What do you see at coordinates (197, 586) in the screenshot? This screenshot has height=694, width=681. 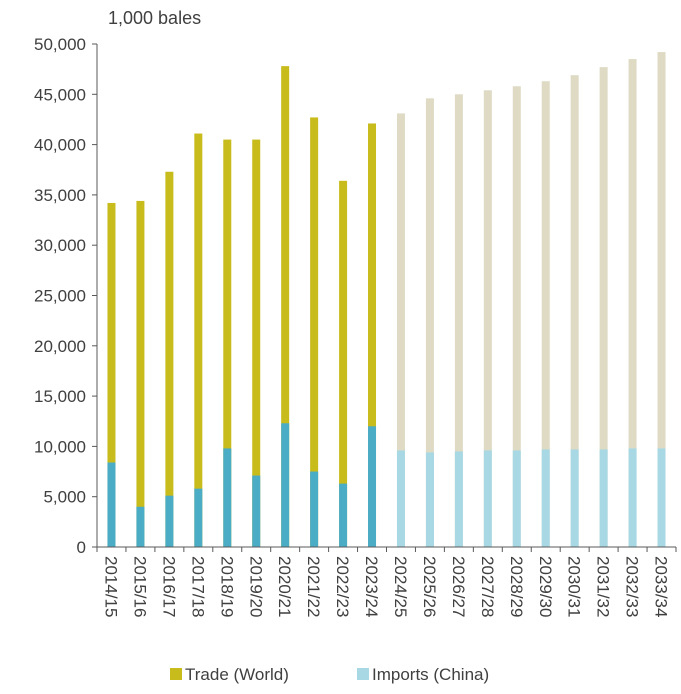 I see `x-tick-label-3: 2017/18` at bounding box center [197, 586].